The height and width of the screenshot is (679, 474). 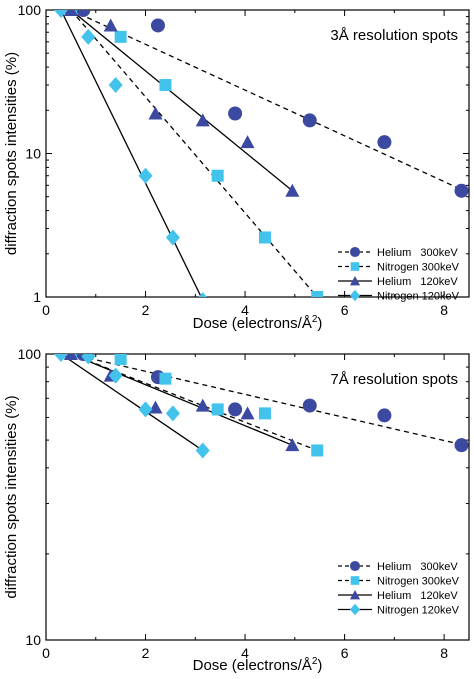 What do you see at coordinates (394, 379) in the screenshot?
I see `chart-title: 7Å resolution spots` at bounding box center [394, 379].